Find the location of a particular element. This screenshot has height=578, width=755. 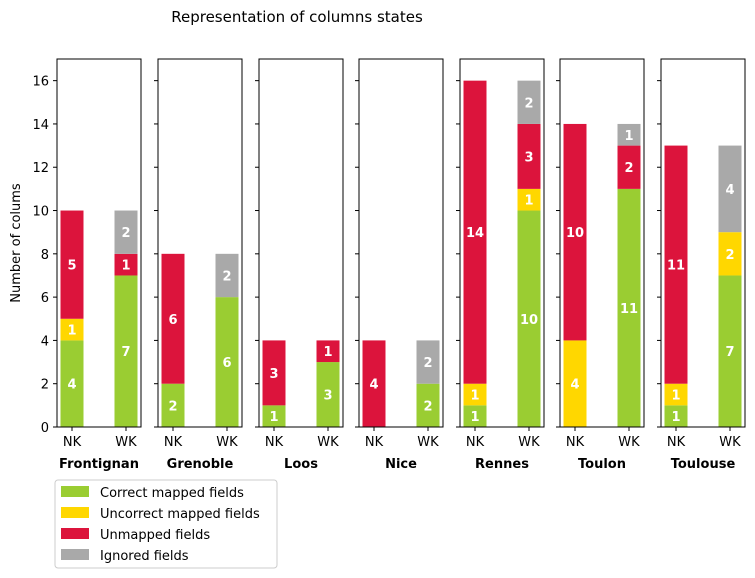

legend-label: Unmapped fields is located at coordinates (155, 535).